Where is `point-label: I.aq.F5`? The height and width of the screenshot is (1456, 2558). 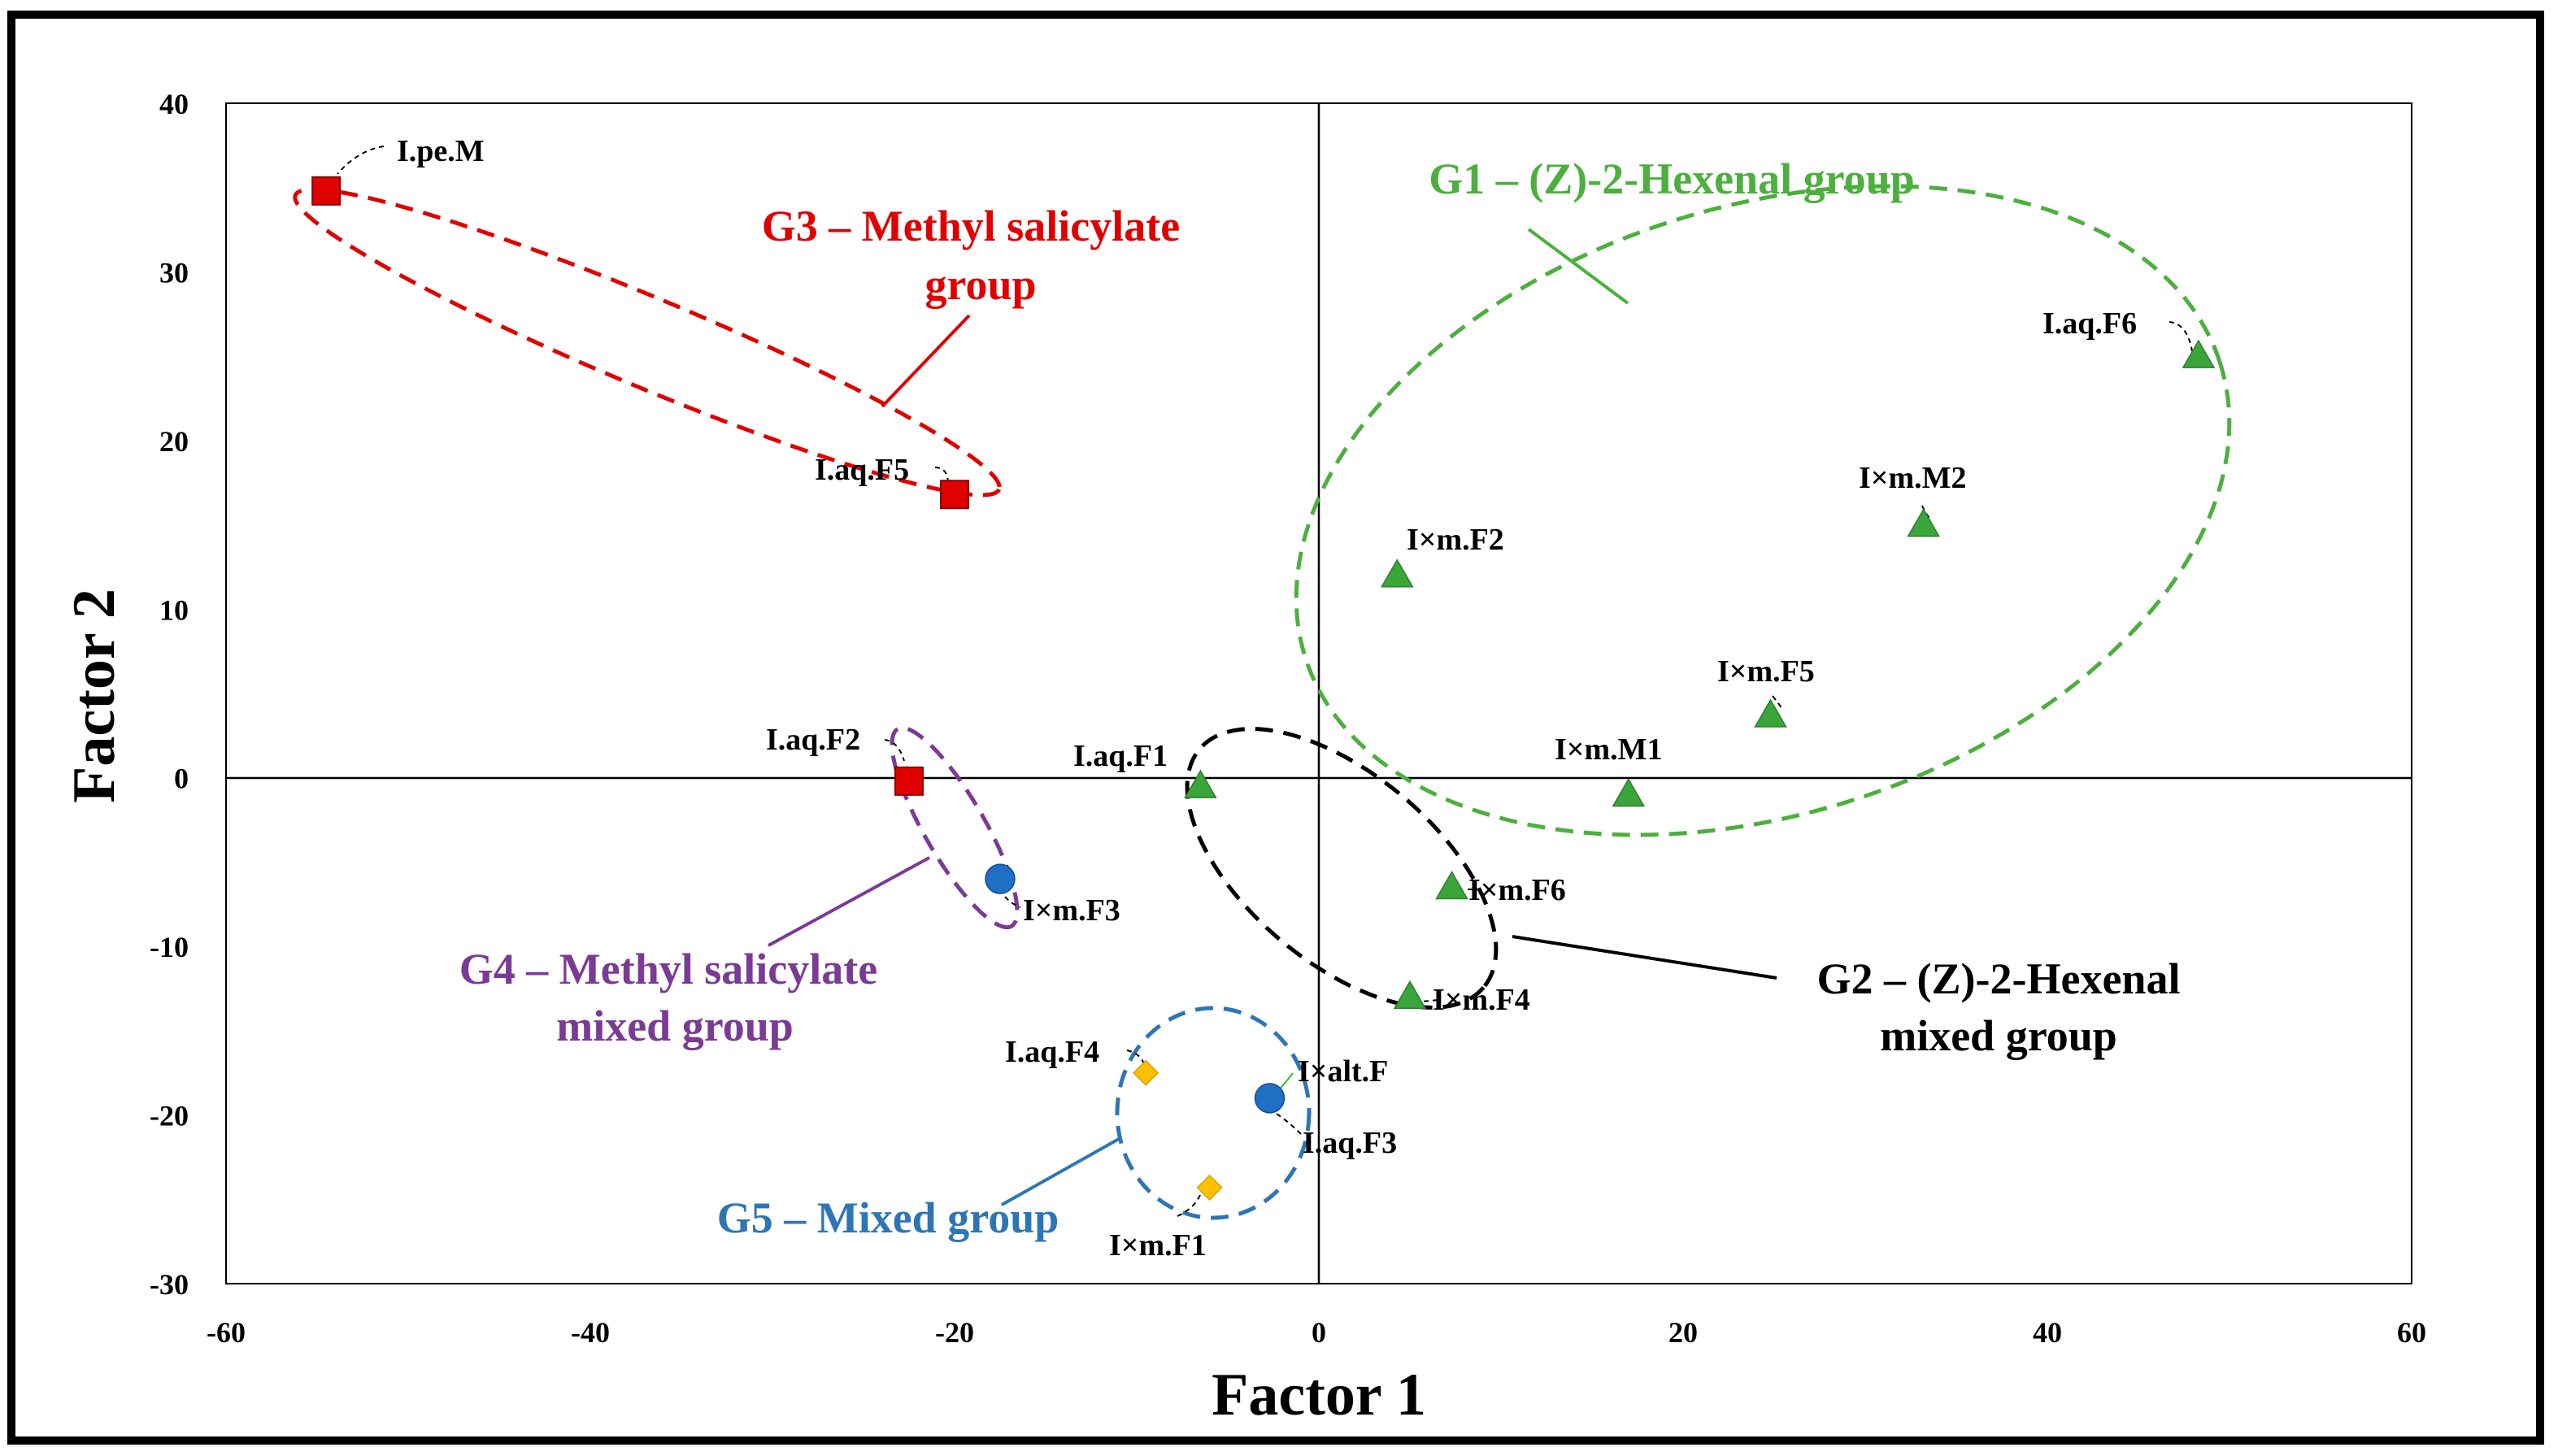
point-label: I.aq.F5 is located at coordinates (862, 470).